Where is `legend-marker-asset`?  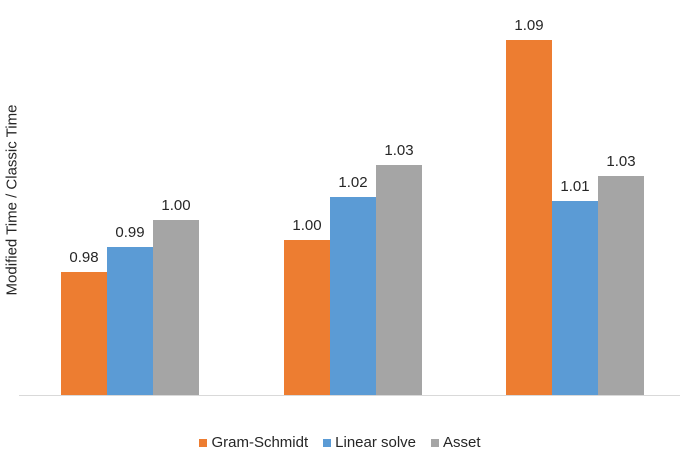 legend-marker-asset is located at coordinates (435, 442).